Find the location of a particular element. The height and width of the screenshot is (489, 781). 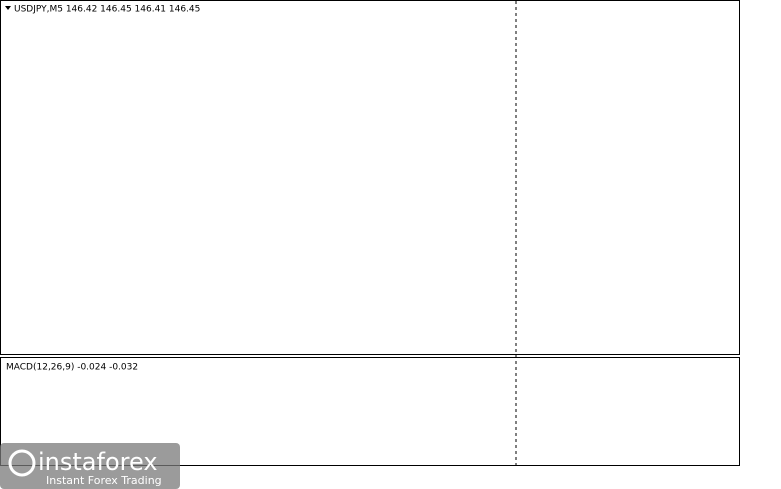

price-header: USDJPY,M5 146.42 146.45 146.41 146.45 is located at coordinates (107, 10).